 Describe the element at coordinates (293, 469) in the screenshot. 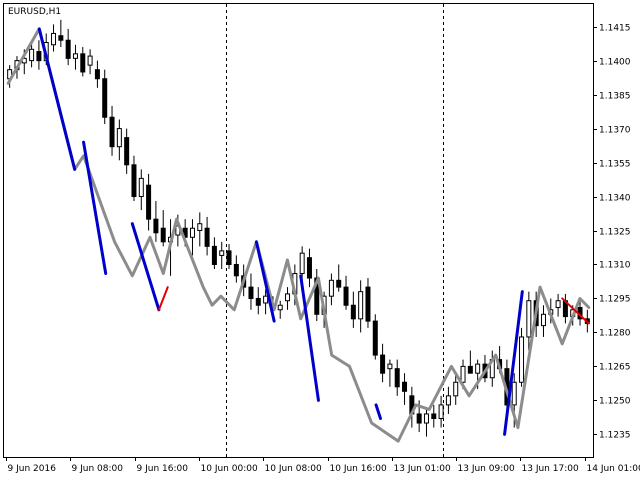

I see `time-tick-label: 10 Jun 08:00` at that location.